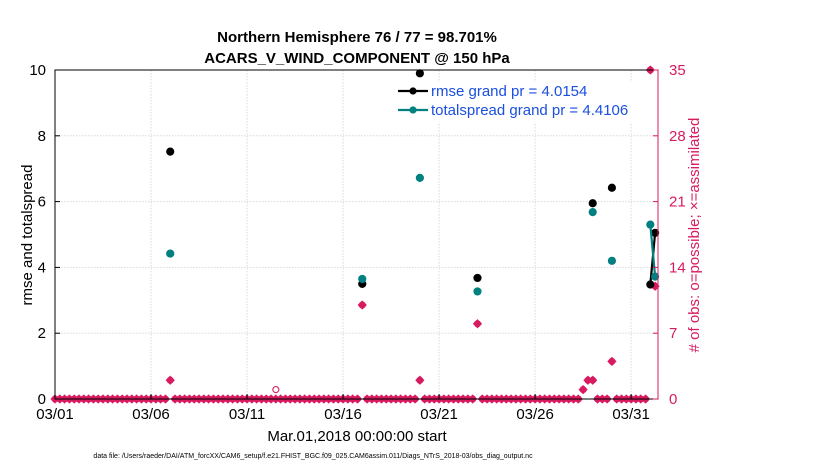  Describe the element at coordinates (509, 91) in the screenshot. I see `legend-rmse-label: rmse grand pr = 4.0154` at that location.